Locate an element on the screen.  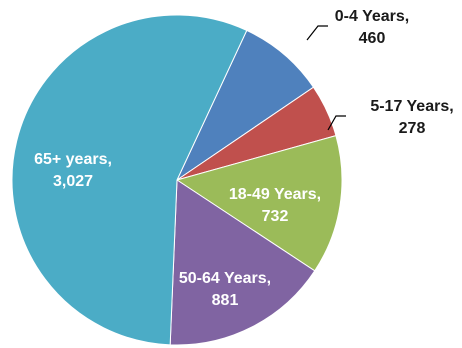
slice-label-3: 50-64 Years, 881 is located at coordinates (225, 289).